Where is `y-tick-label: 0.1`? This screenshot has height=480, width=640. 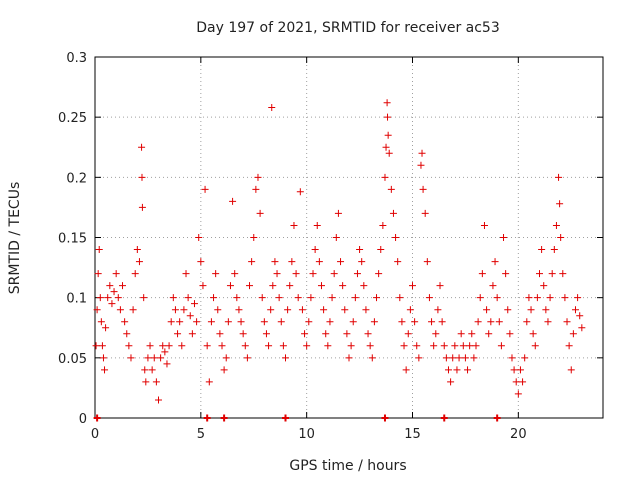 y-tick-label: 0.1 is located at coordinates (76, 299).